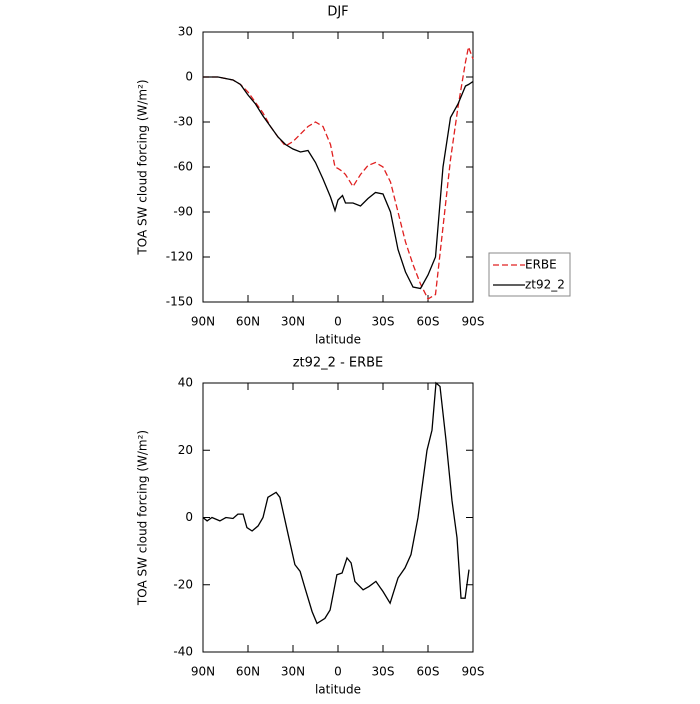  I want to click on y-tick-label: -30, so click(183, 122).